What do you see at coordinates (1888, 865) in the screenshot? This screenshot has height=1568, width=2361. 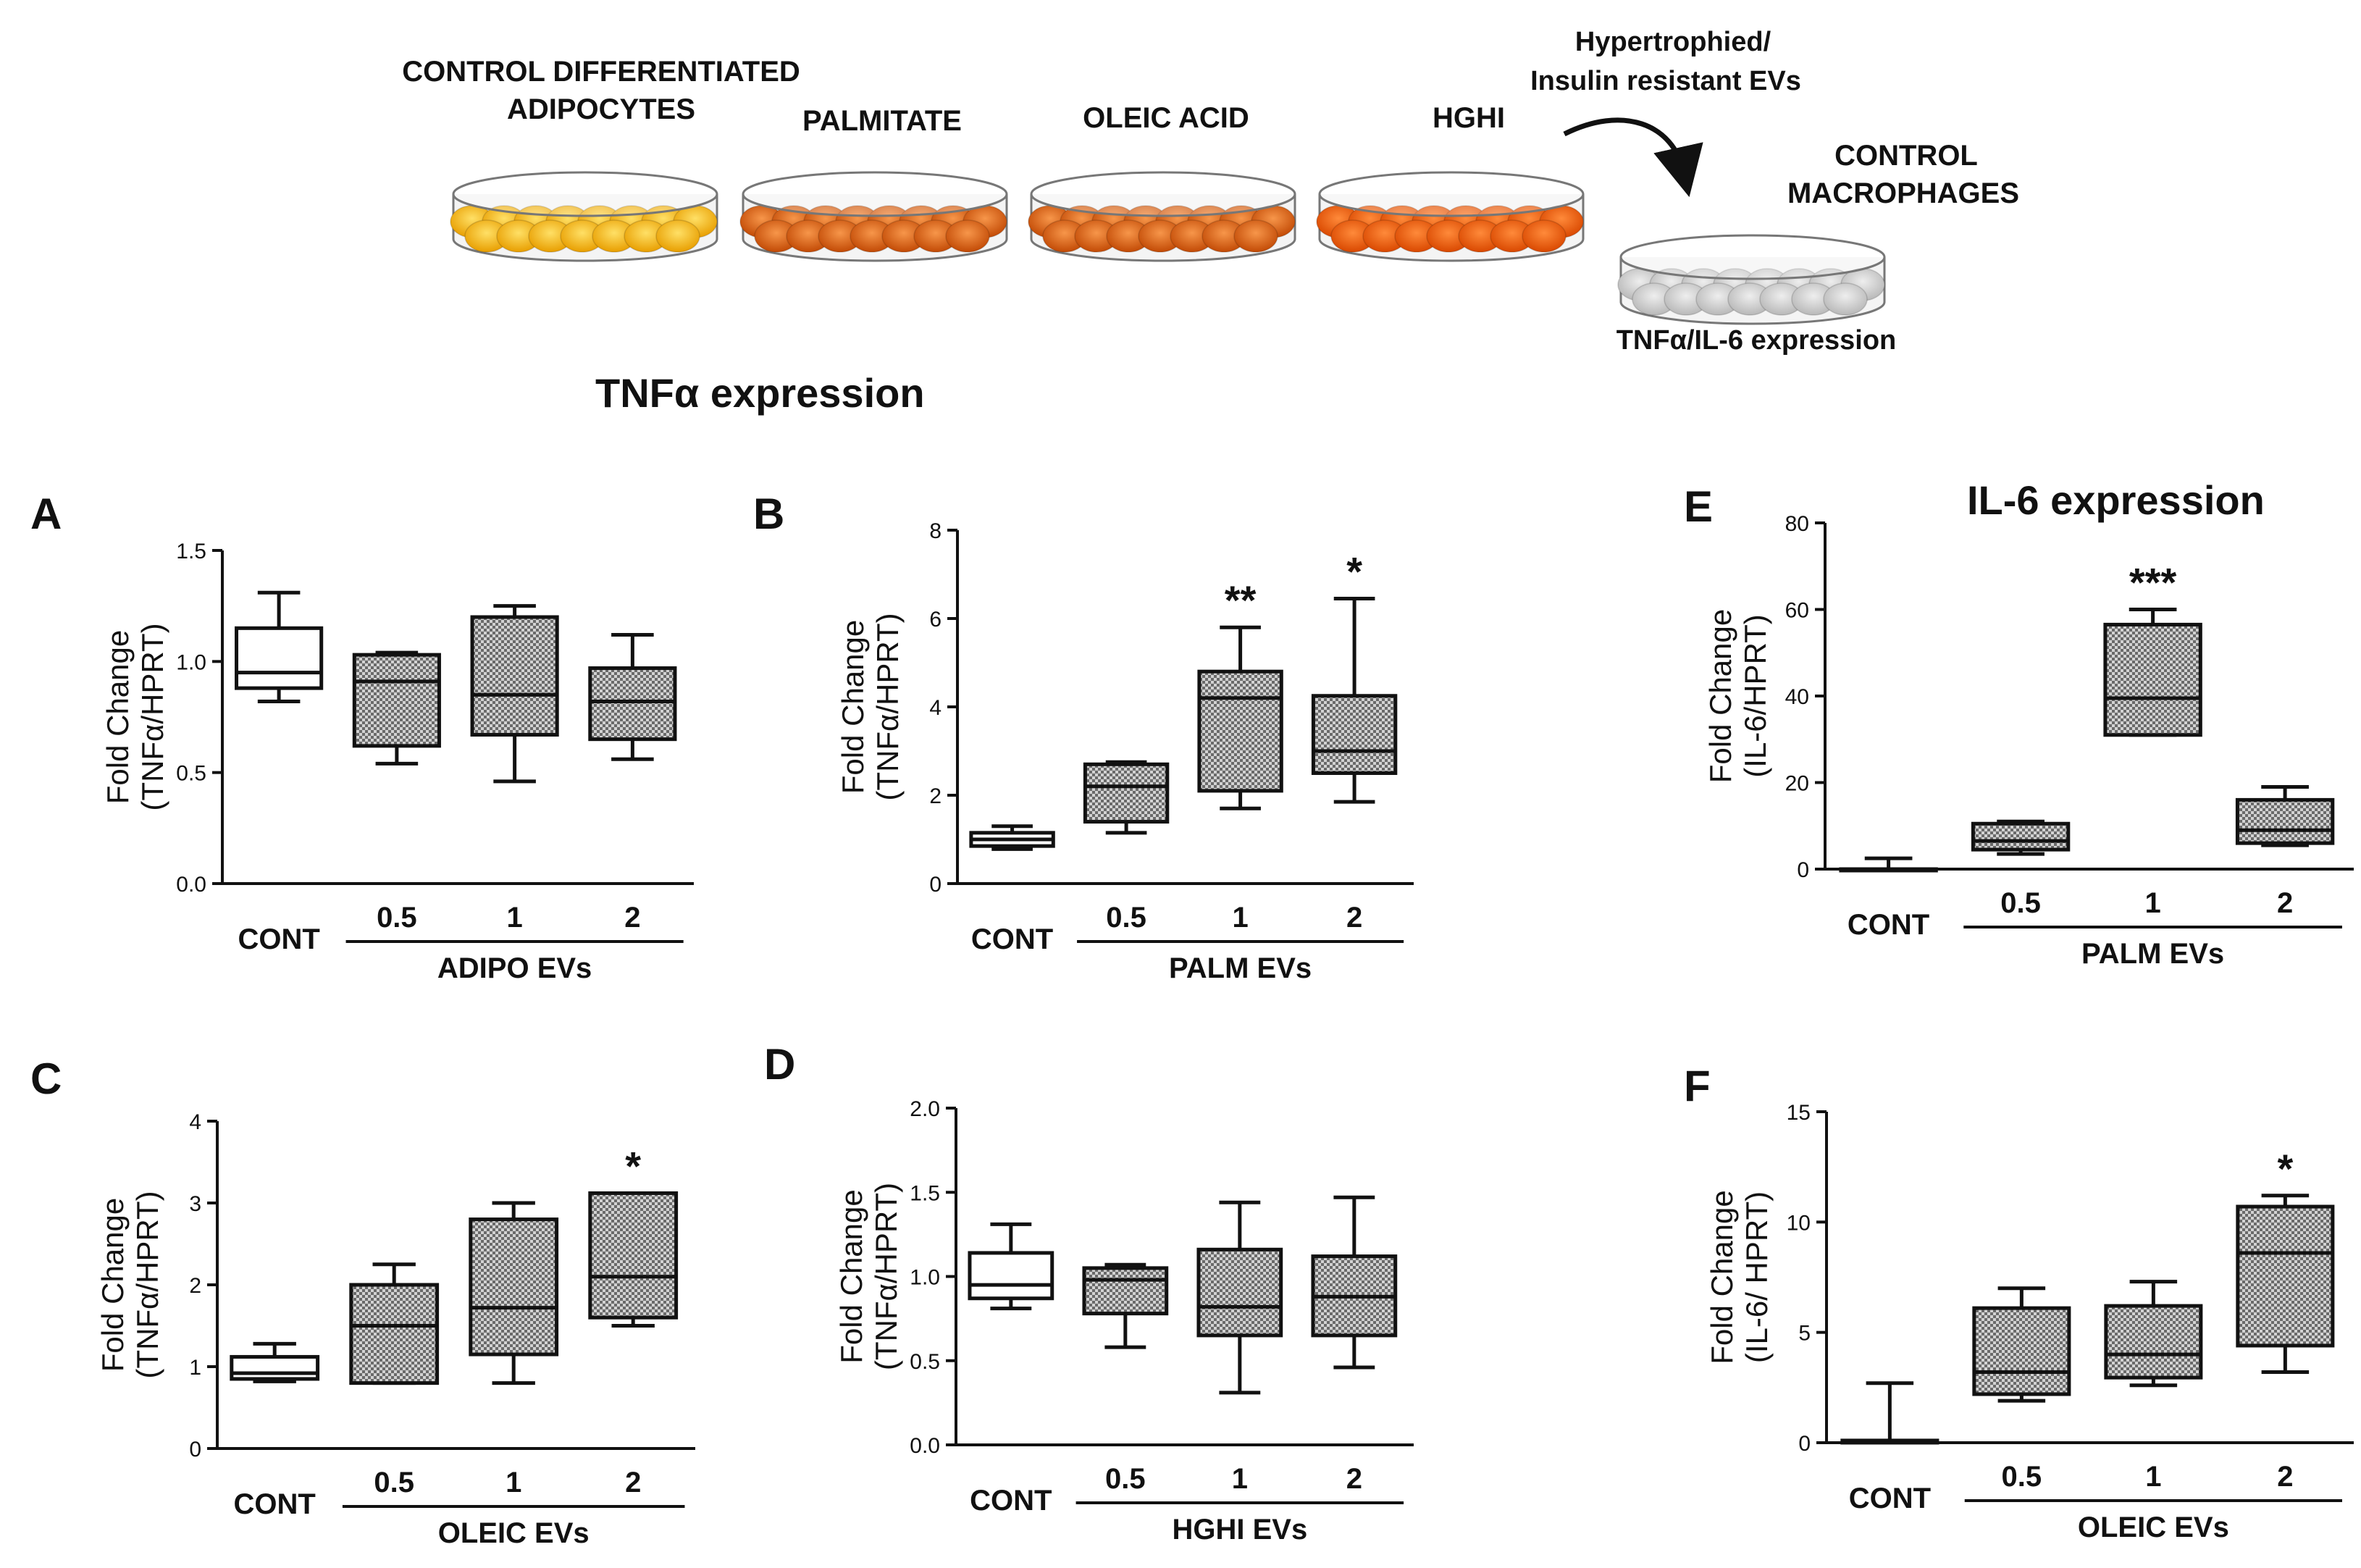 I see `box-e-cont` at bounding box center [1888, 865].